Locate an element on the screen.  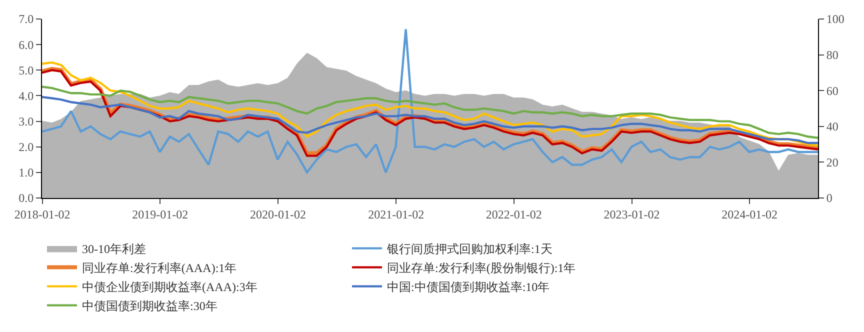
y-tick-label: 2.0 is located at coordinates (26, 147).